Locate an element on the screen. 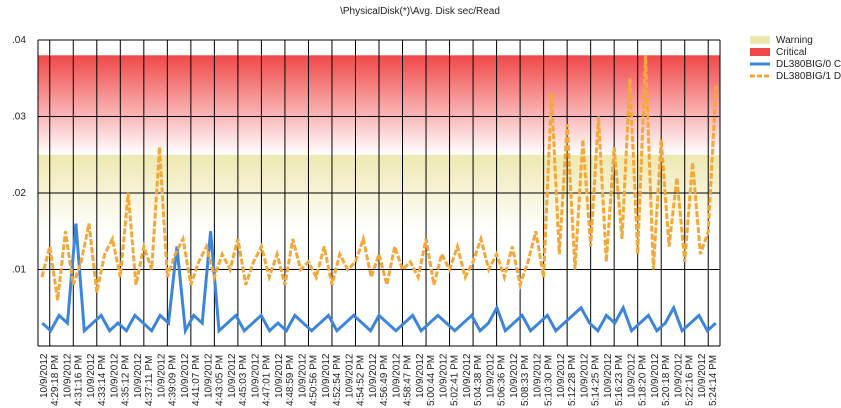  x-tick-time: 4:33:14 PM is located at coordinates (102, 380).